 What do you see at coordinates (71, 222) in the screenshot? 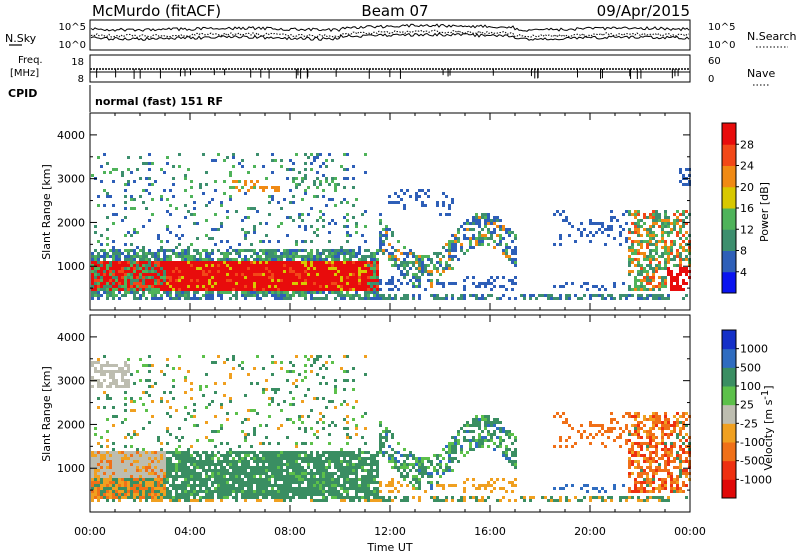
I see `y-tick-label: 2000` at bounding box center [71, 222].